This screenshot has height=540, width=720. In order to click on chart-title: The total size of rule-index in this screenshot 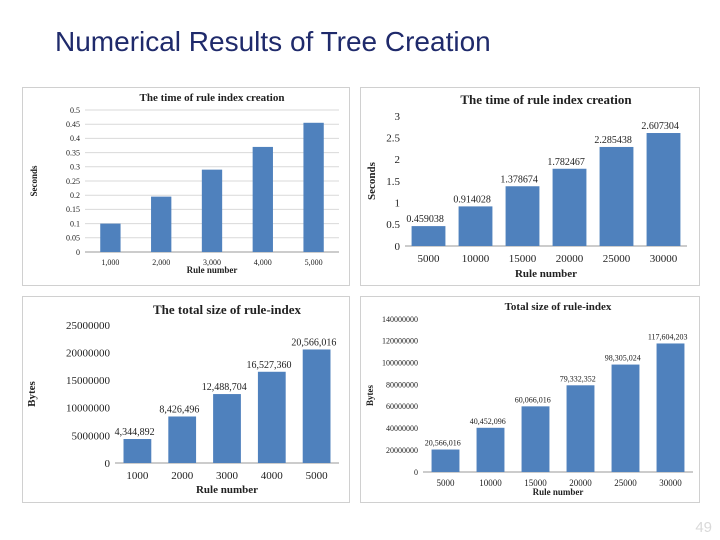, I will do `click(227, 309)`.